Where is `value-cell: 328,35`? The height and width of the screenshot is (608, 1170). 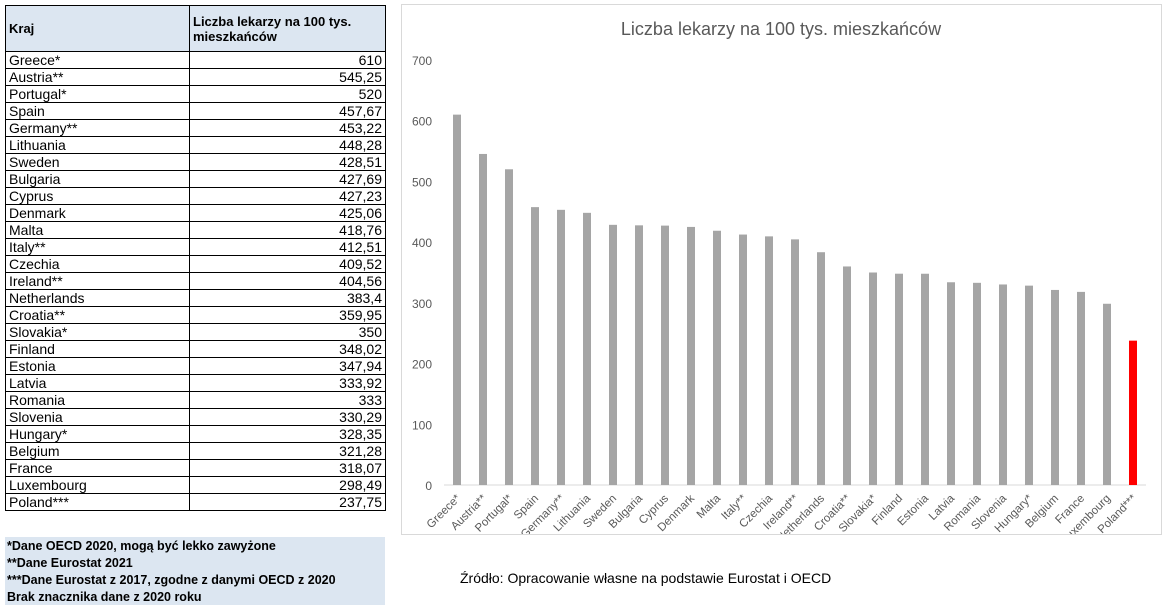 value-cell: 328,35 is located at coordinates (287, 434).